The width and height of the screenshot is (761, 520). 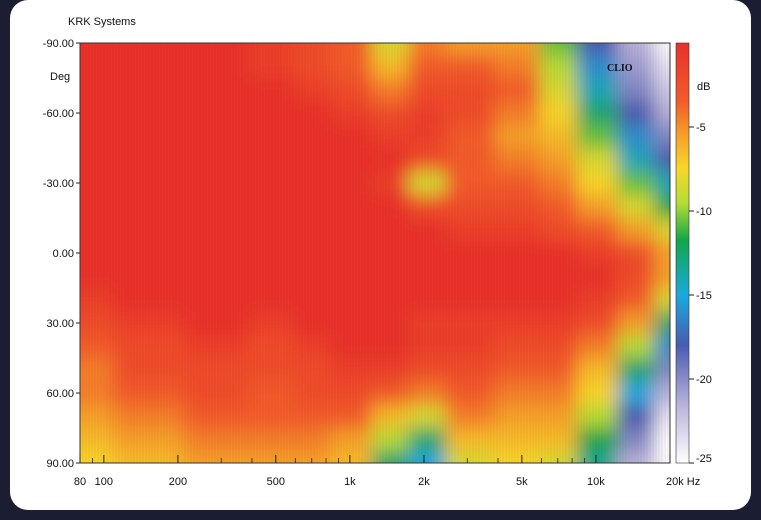 What do you see at coordinates (178, 482) in the screenshot?
I see `x-tick-label: 200` at bounding box center [178, 482].